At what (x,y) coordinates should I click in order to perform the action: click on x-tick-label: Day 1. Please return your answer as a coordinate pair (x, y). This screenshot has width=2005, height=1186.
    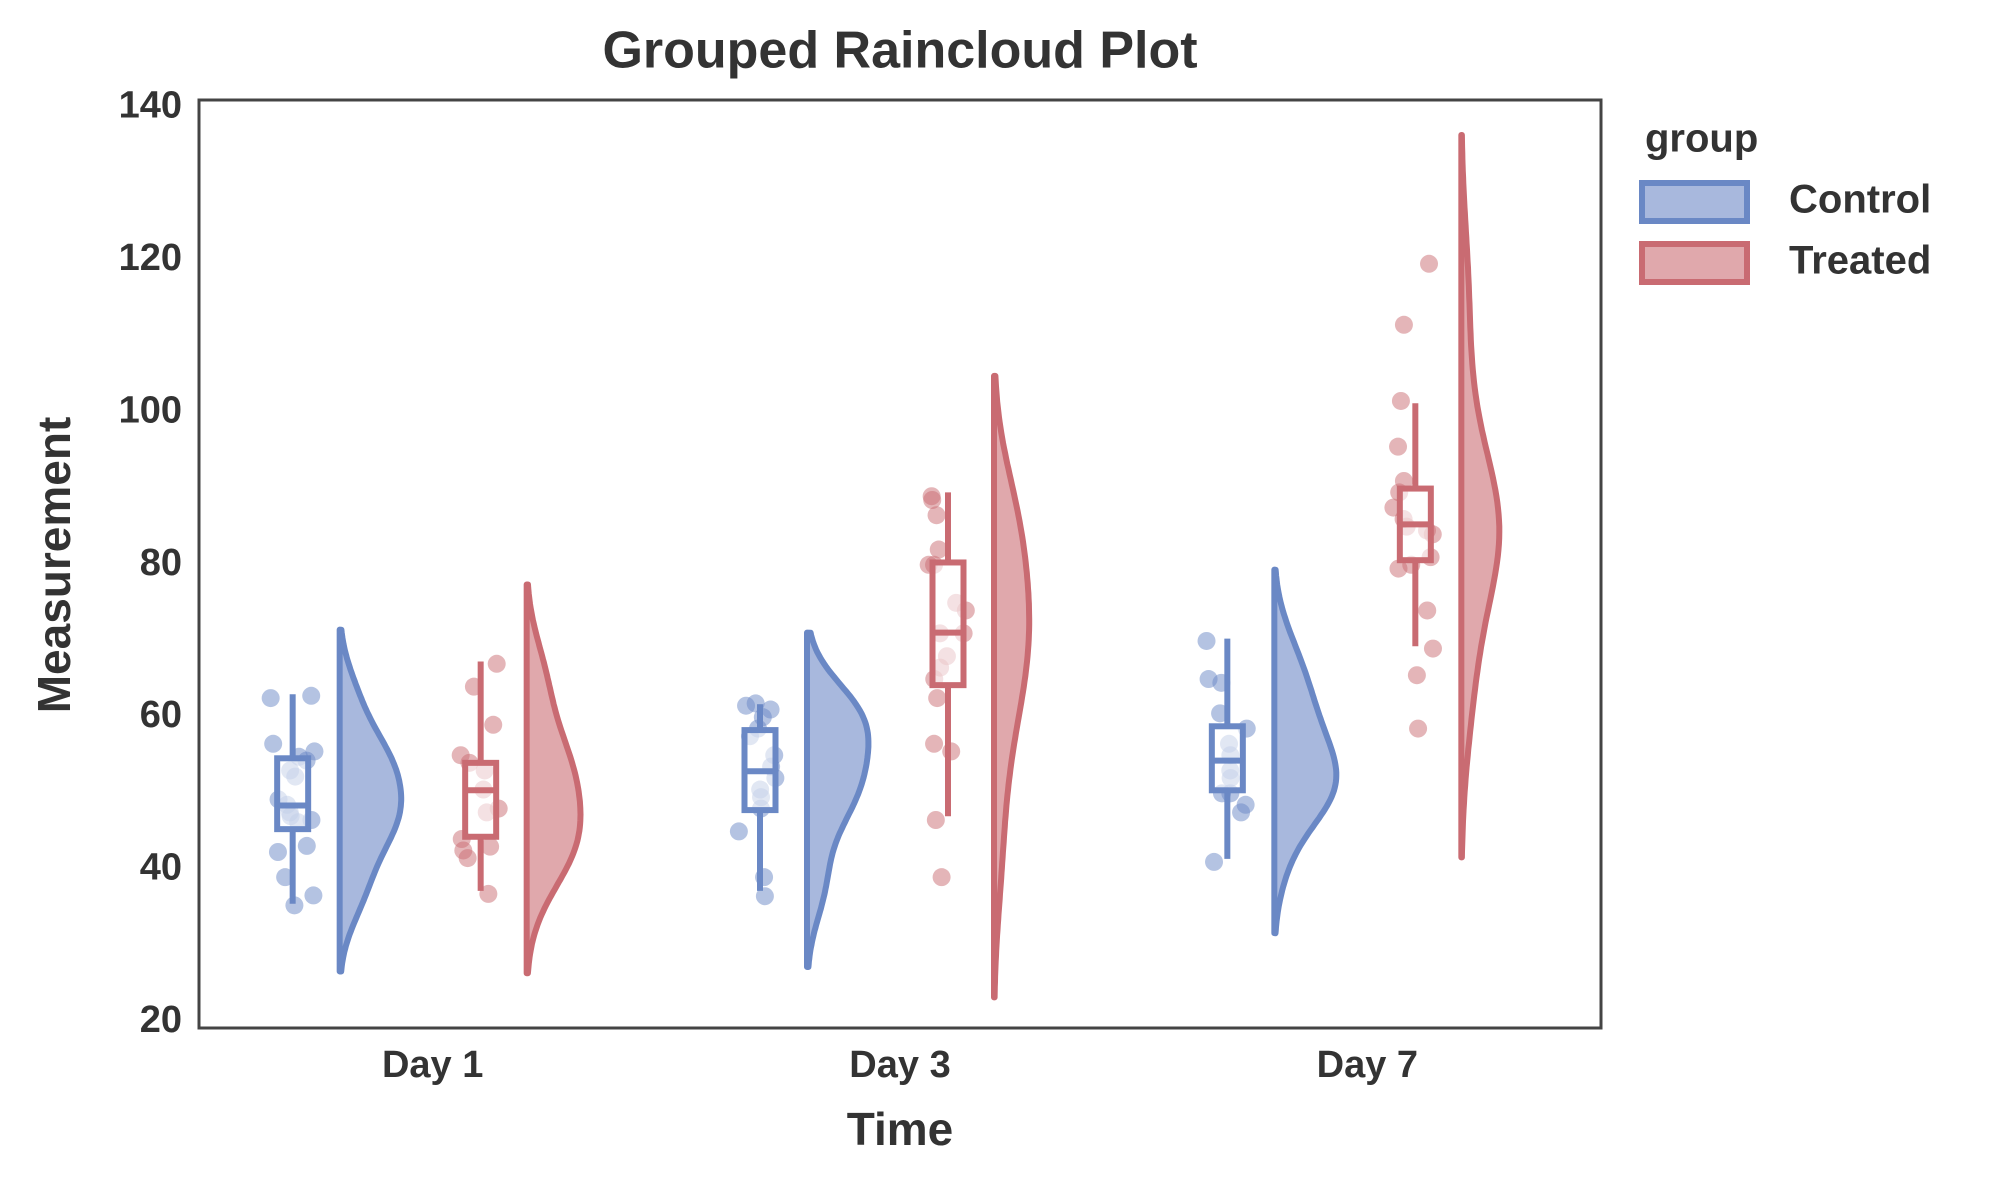
    Looking at the image, I should click on (432, 1065).